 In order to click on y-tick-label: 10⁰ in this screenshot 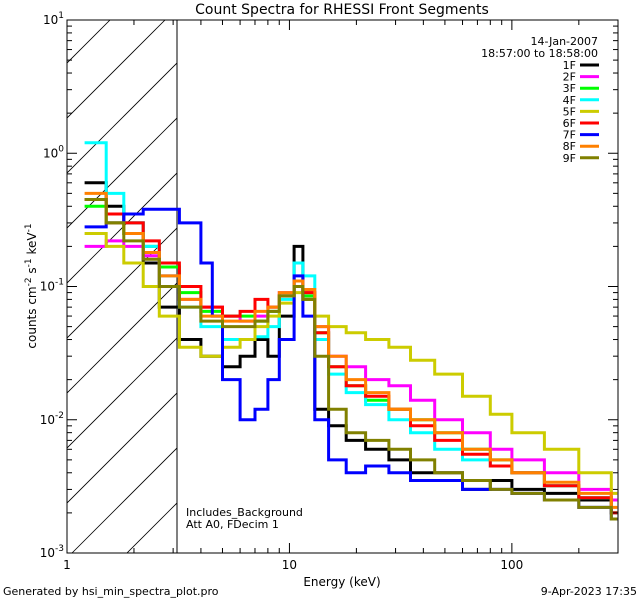, I will do `click(53, 152)`.